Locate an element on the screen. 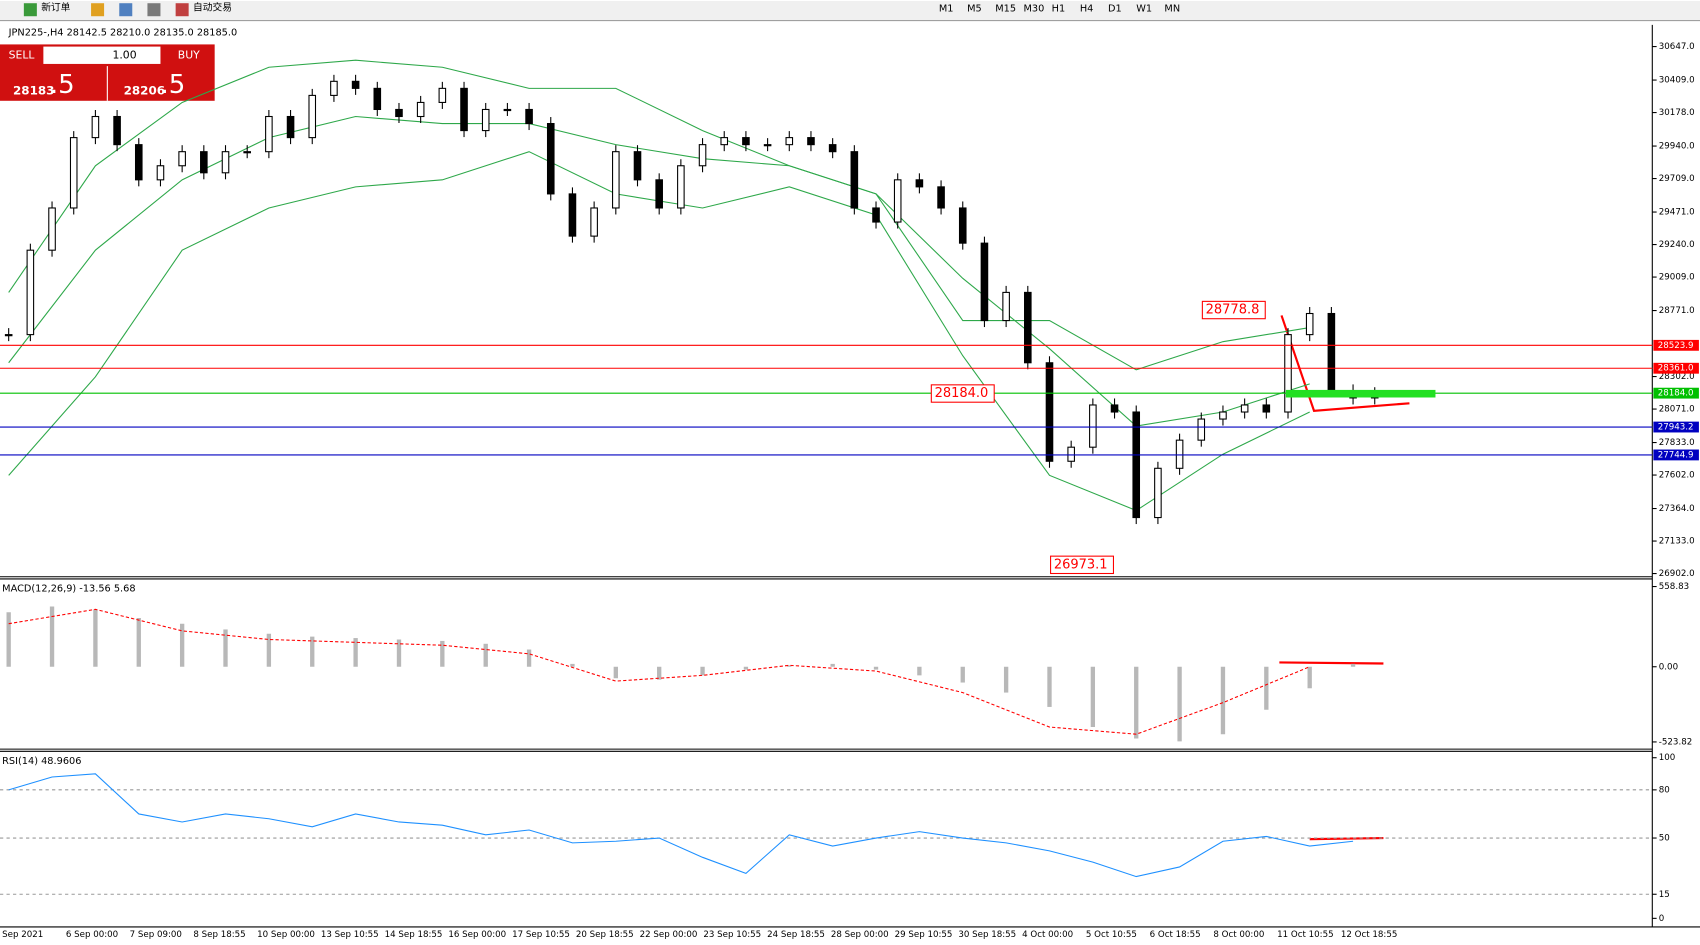 This screenshot has width=1700, height=945. level-tag is located at coordinates (1676, 368).